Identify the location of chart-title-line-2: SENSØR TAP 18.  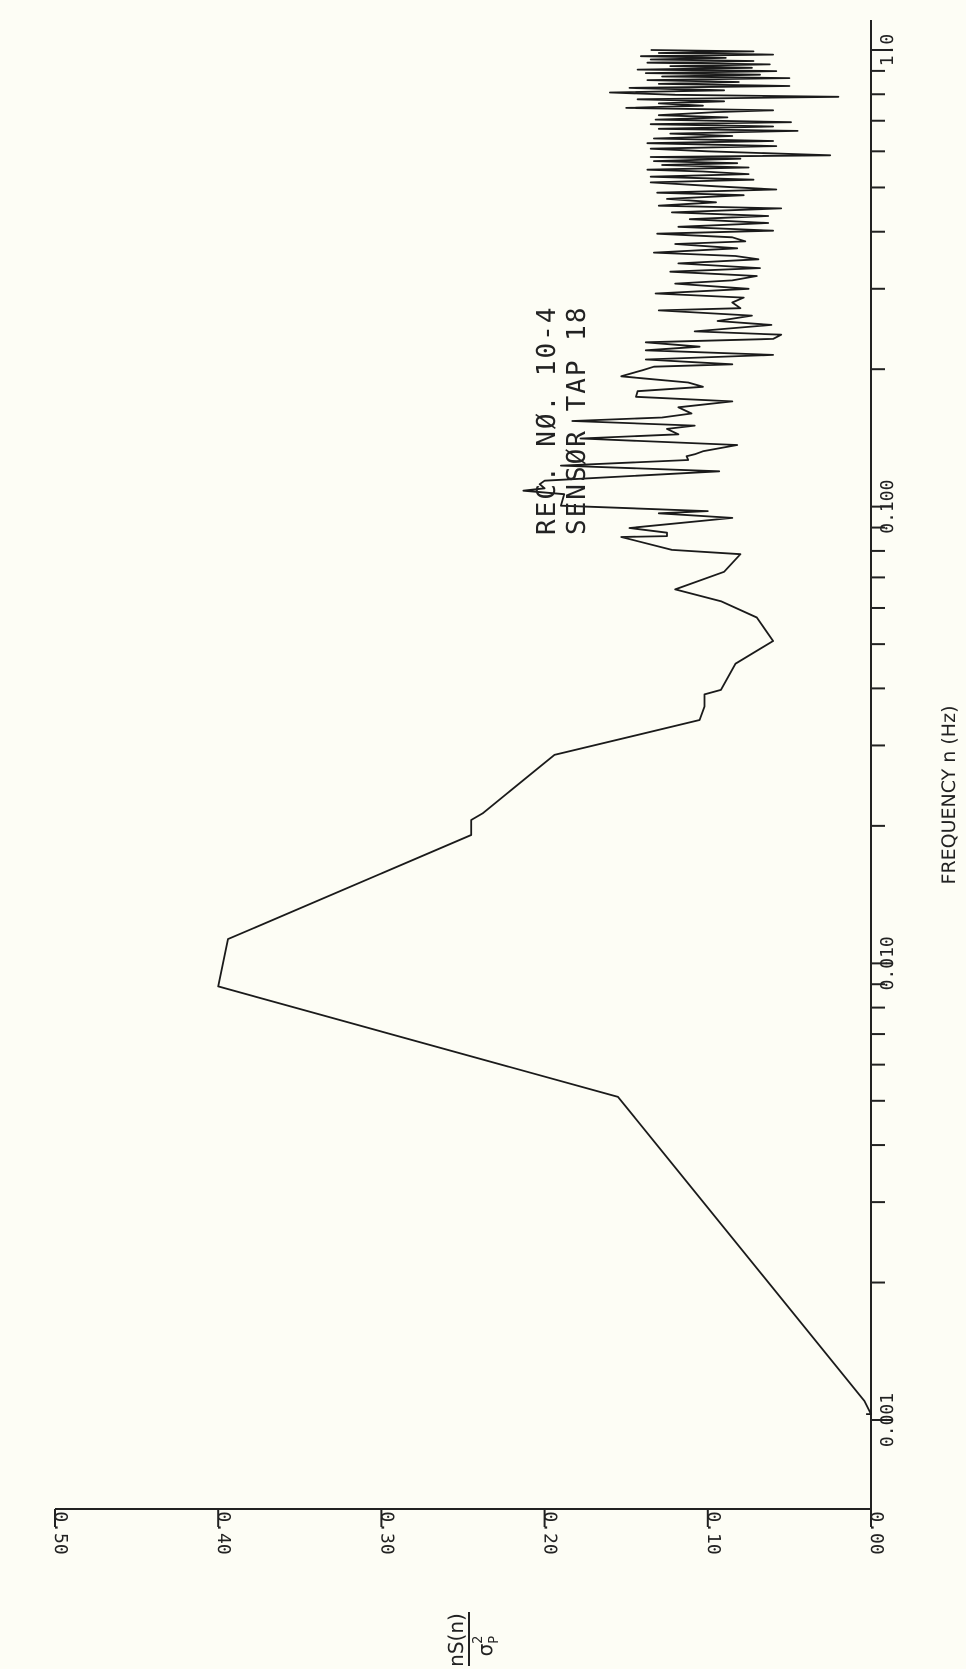
(577, 421).